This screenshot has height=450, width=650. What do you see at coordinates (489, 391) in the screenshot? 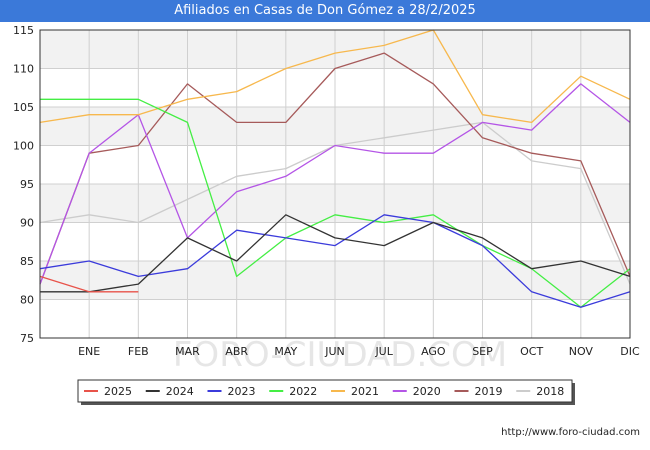
I see `legend-label-2019: 2019` at bounding box center [489, 391].